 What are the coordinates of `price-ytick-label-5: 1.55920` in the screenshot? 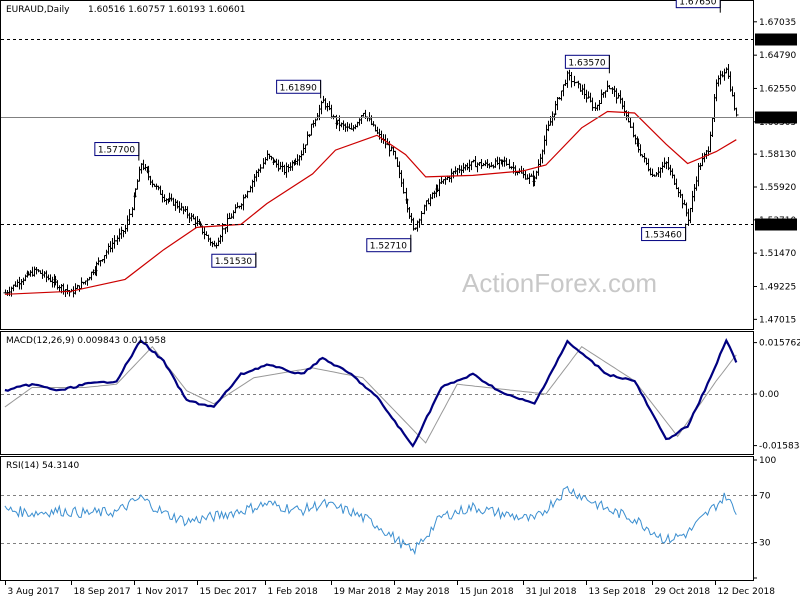 It's located at (777, 188).